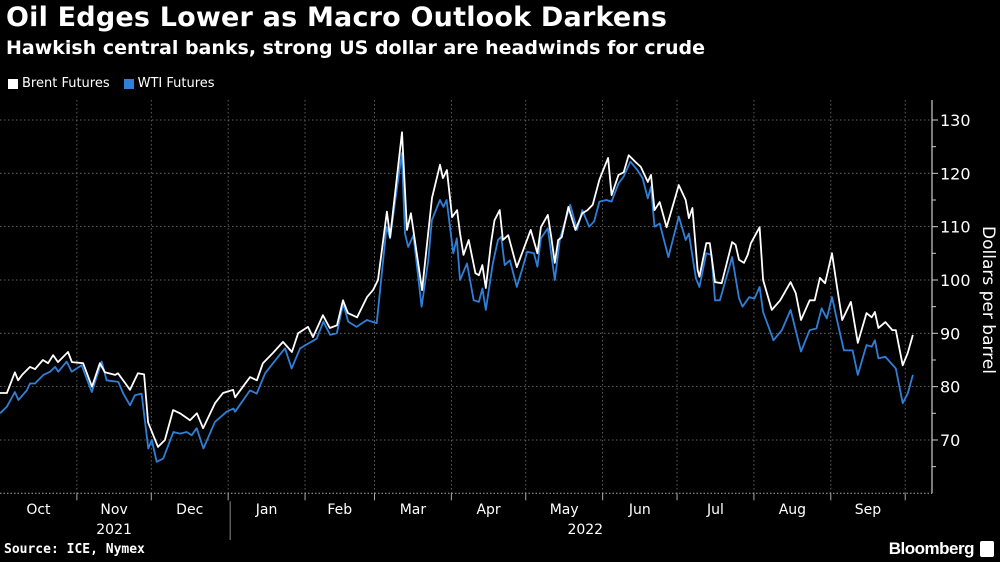 This screenshot has height=562, width=1000. Describe the element at coordinates (868, 510) in the screenshot. I see `x-tick-label: Sep` at that location.